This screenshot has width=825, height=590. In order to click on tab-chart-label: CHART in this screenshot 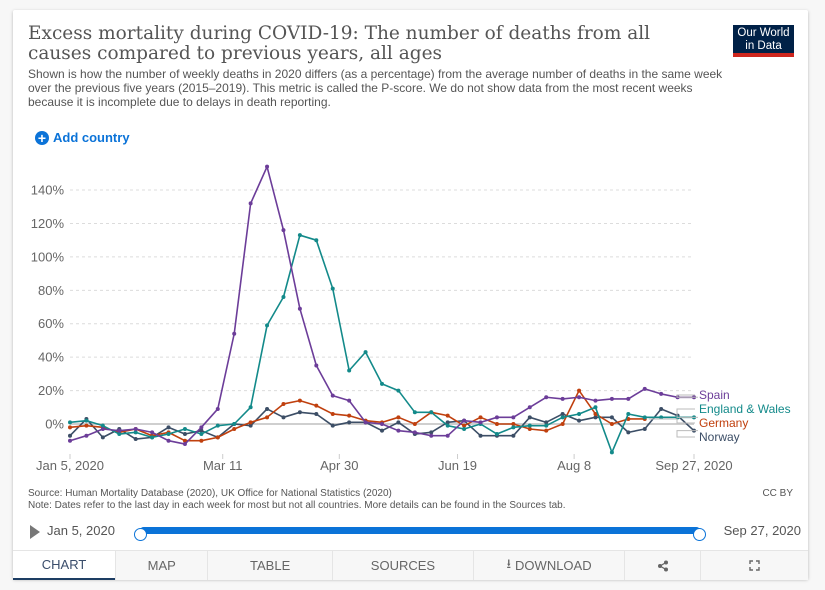, I will do `click(64, 564)`.